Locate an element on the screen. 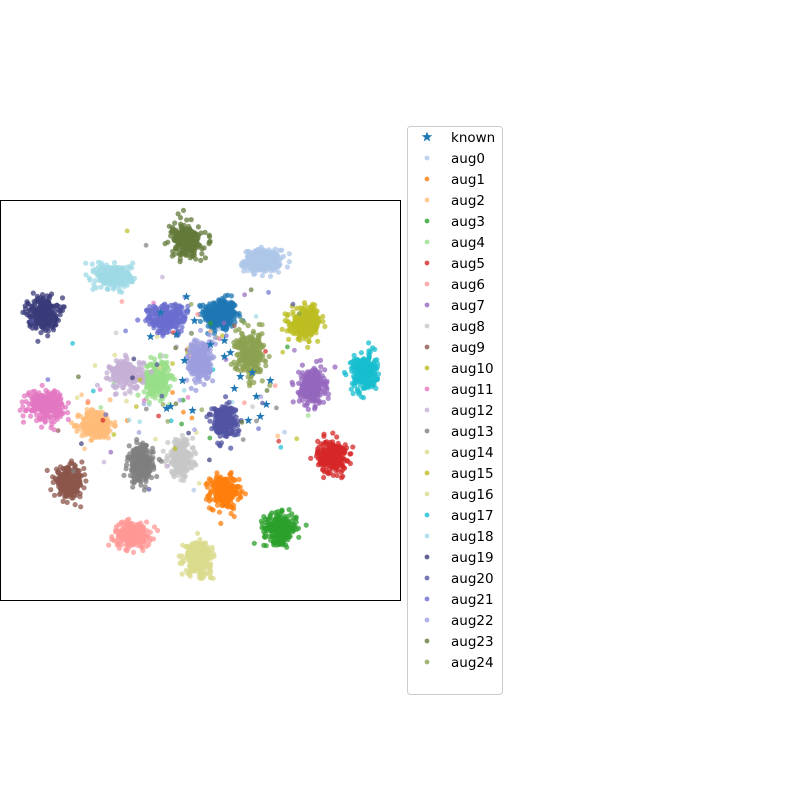  cluster-aug5 is located at coordinates (332, 455).